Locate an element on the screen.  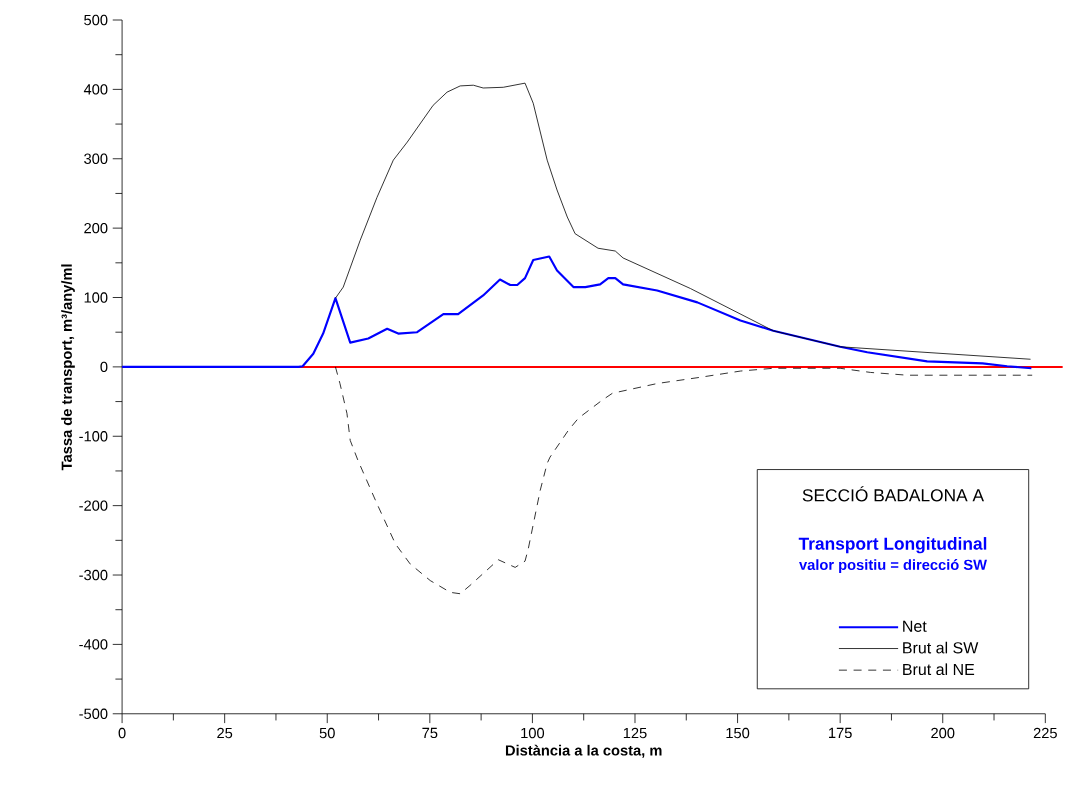
y-tick-label: 100 is located at coordinates (96, 297).